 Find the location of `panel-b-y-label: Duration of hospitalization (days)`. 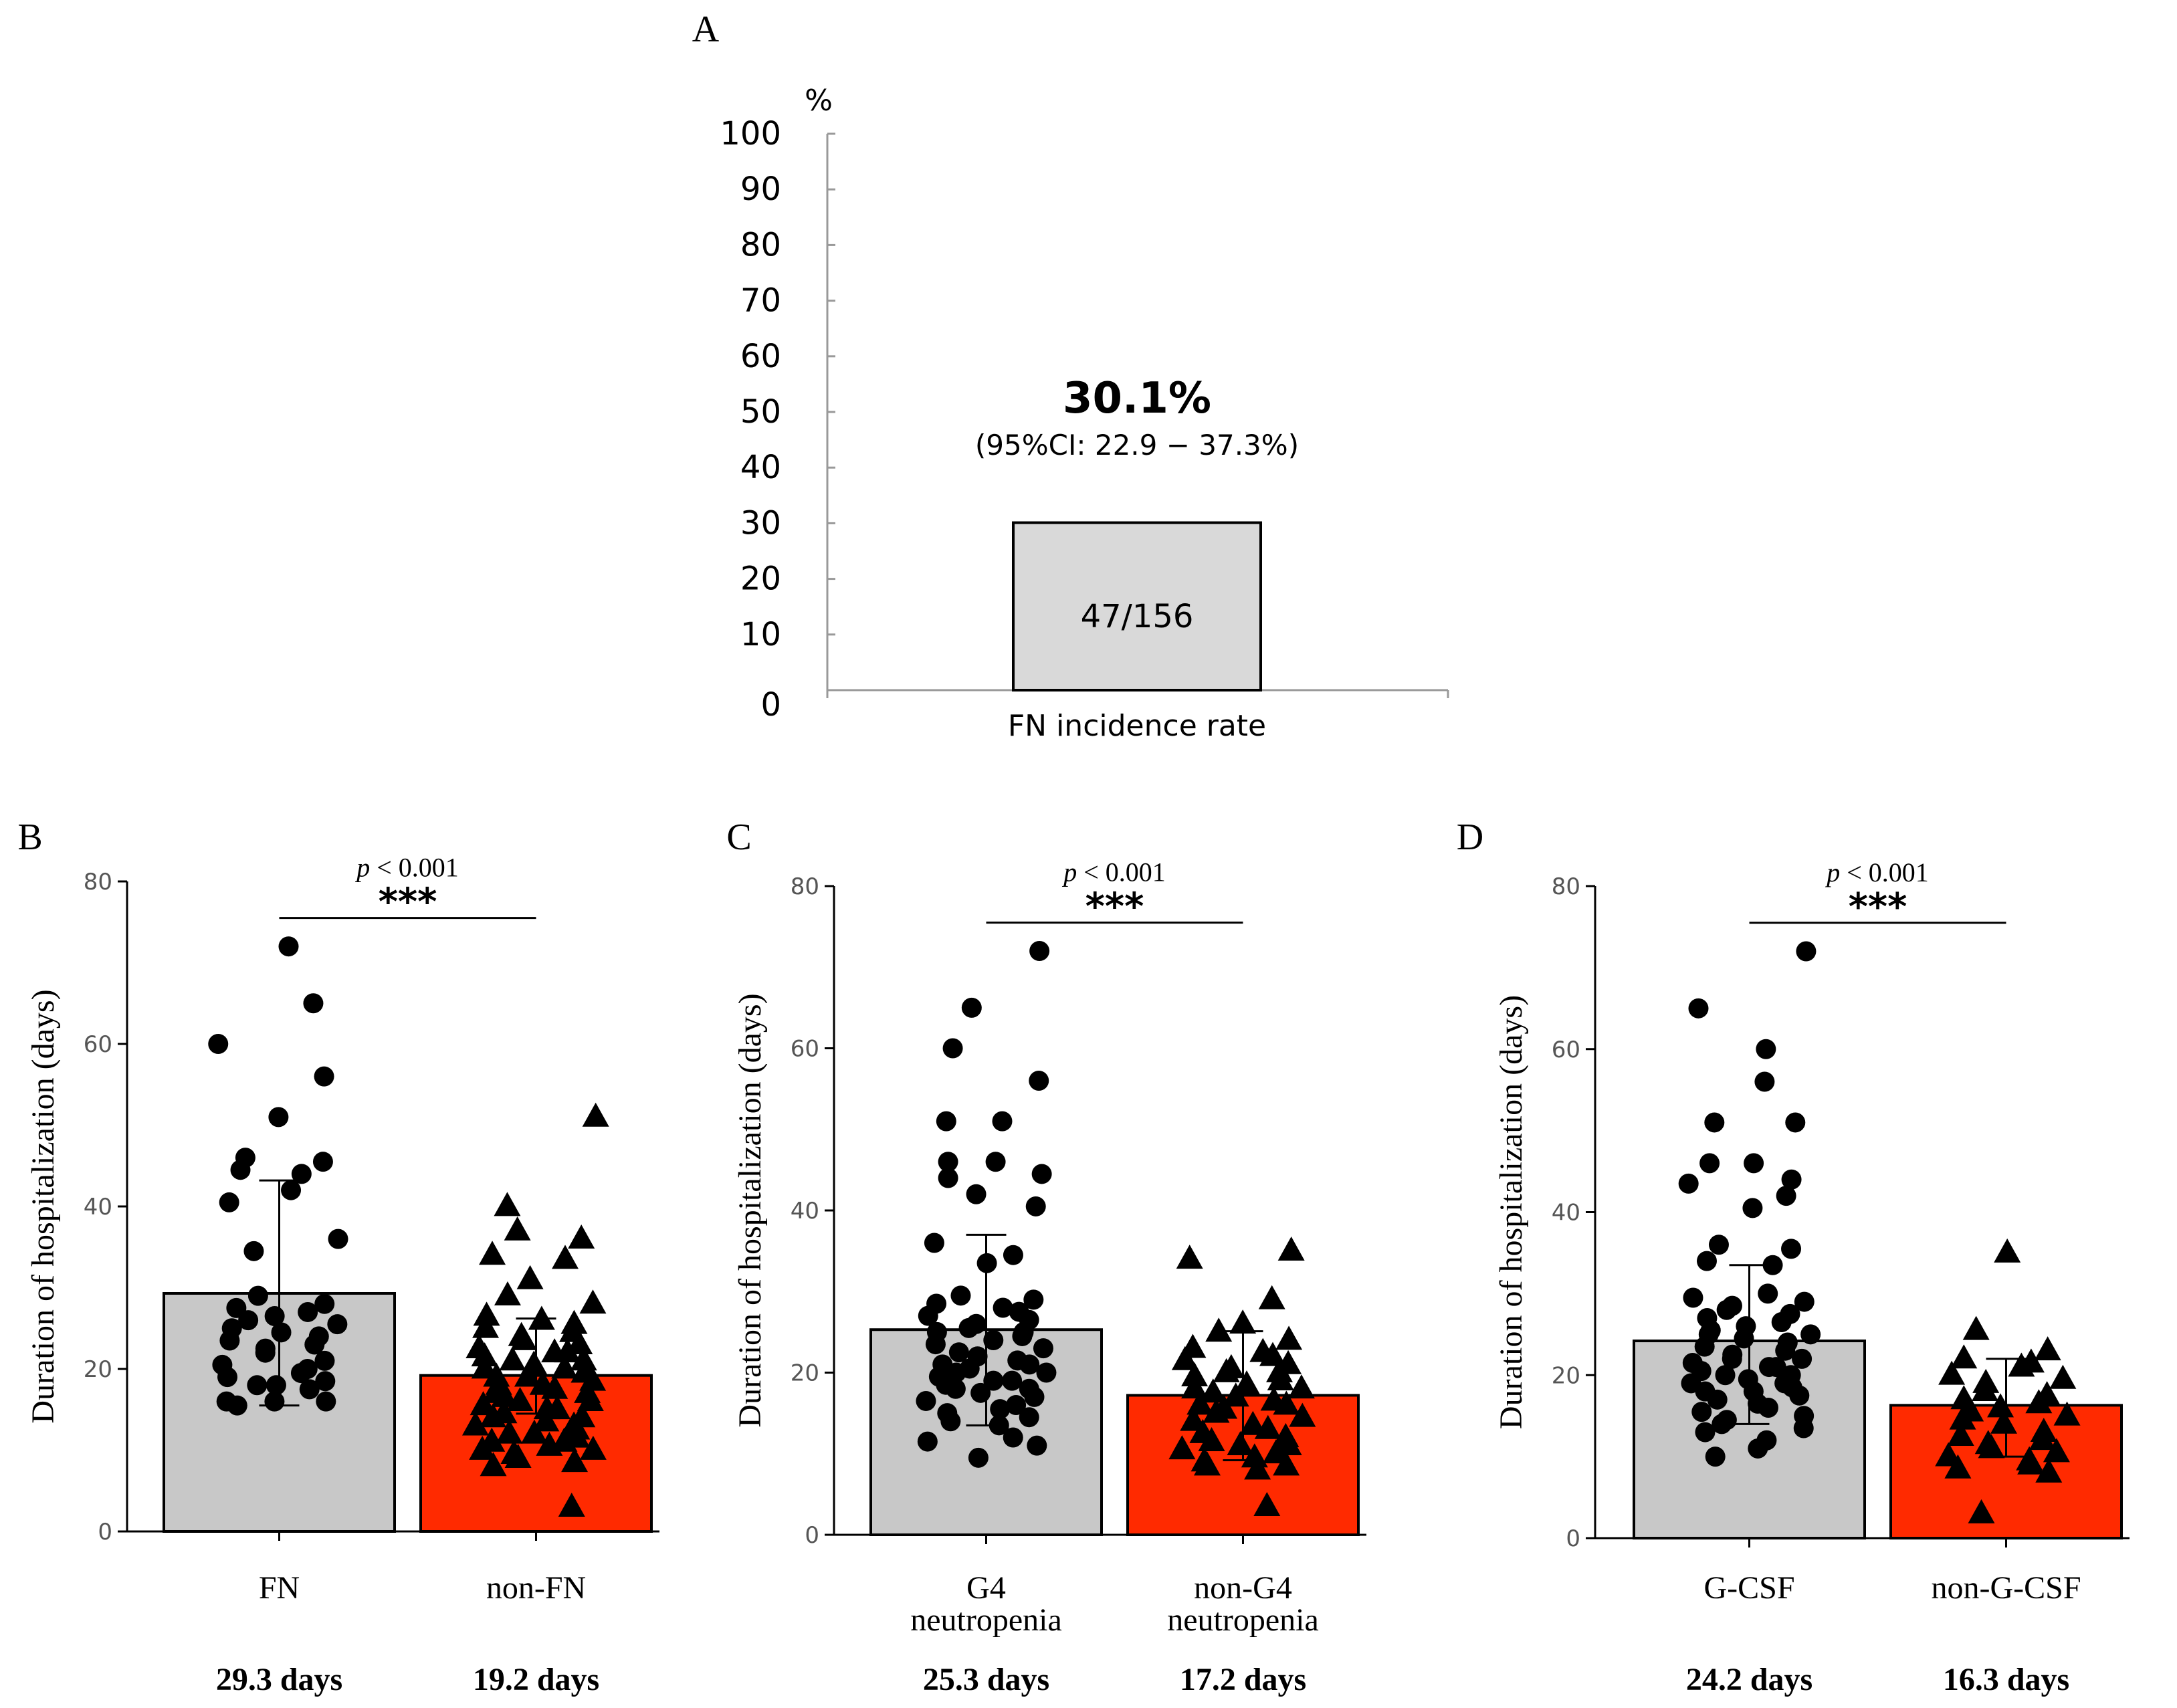

panel-b-y-label: Duration of hospitalization (days) is located at coordinates (43, 1206).